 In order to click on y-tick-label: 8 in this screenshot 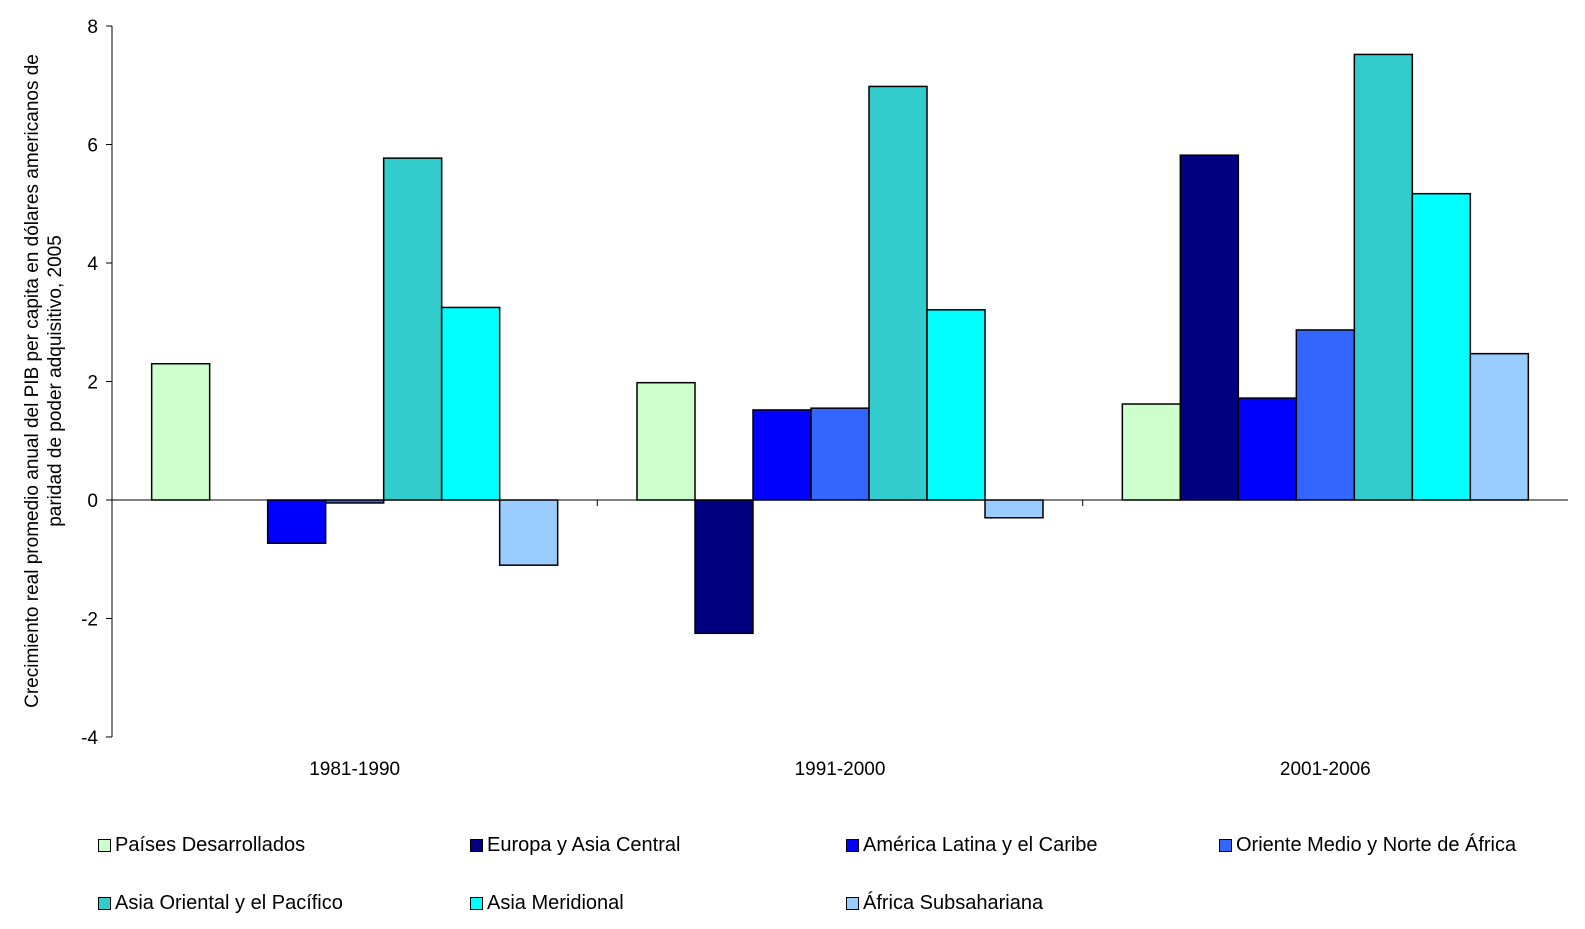, I will do `click(92, 27)`.